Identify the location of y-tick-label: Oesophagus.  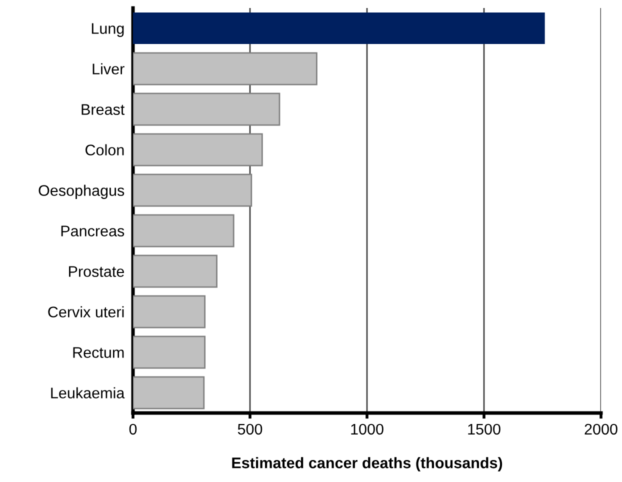
(81, 191).